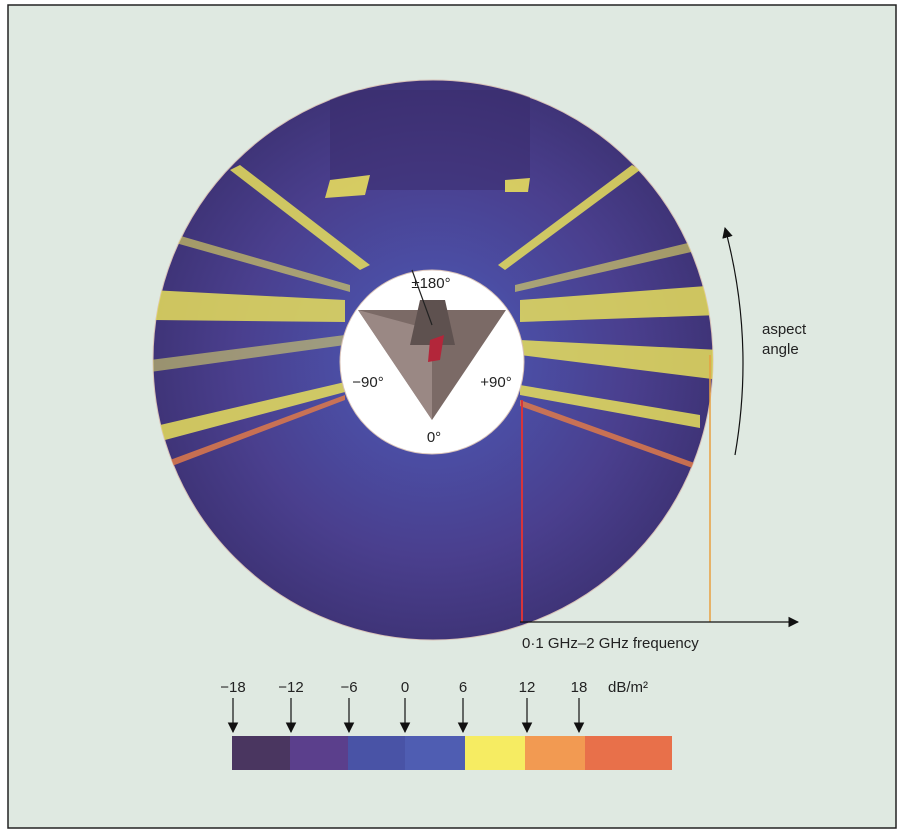 Image resolution: width=902 pixels, height=836 pixels. I want to click on colorbar-tick-label: −6, so click(348, 687).